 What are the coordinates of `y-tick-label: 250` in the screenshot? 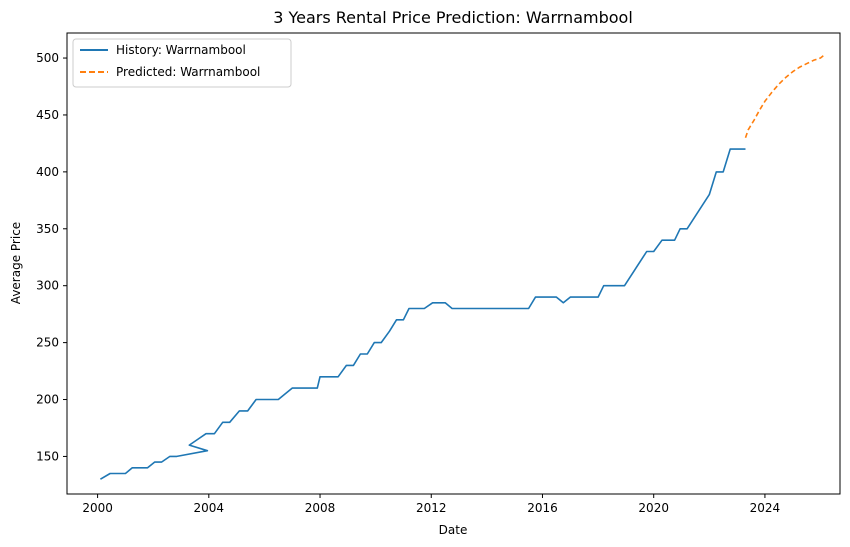 It's located at (47, 343).